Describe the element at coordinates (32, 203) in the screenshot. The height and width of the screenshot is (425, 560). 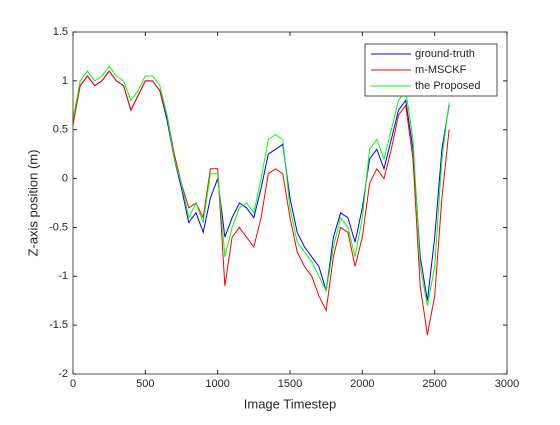
I see `y-axis-label: Z-axis position (m)` at that location.